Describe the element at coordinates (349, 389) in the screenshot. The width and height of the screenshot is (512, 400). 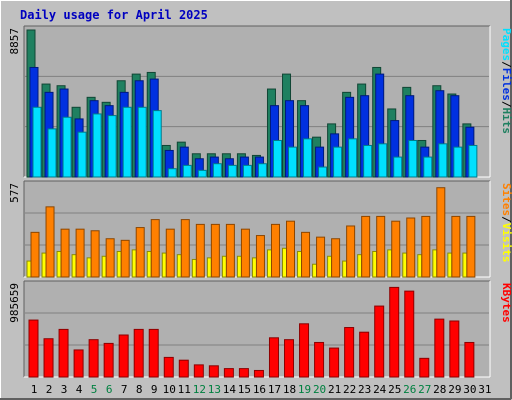
I see `x-tick-label: 22` at that location.